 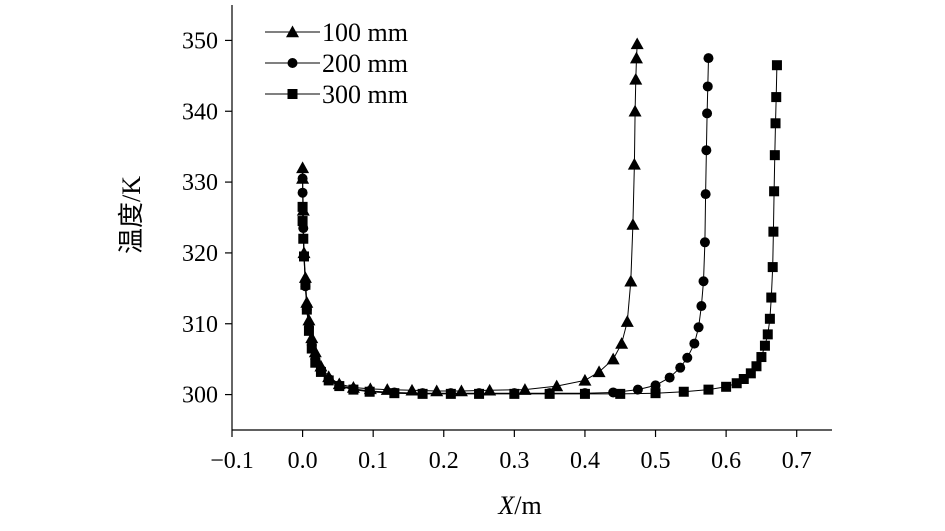 I want to click on legend-item: 100 mm, so click(x=336, y=32).